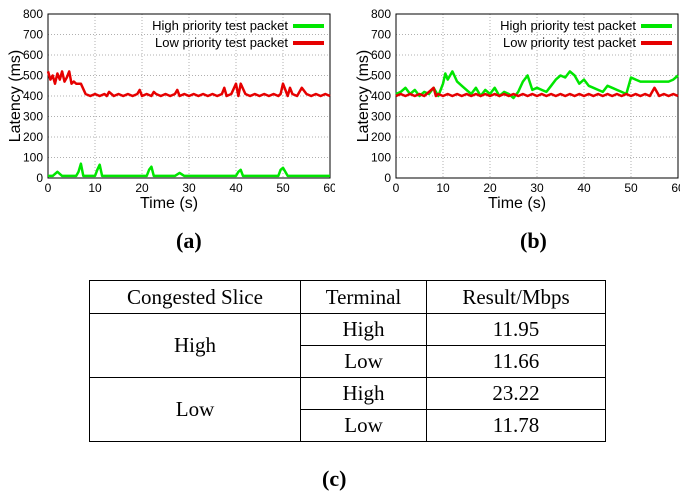 Image resolution: width=680 pixels, height=496 pixels. What do you see at coordinates (516, 329) in the screenshot?
I see `cell-result: 11.95` at bounding box center [516, 329].